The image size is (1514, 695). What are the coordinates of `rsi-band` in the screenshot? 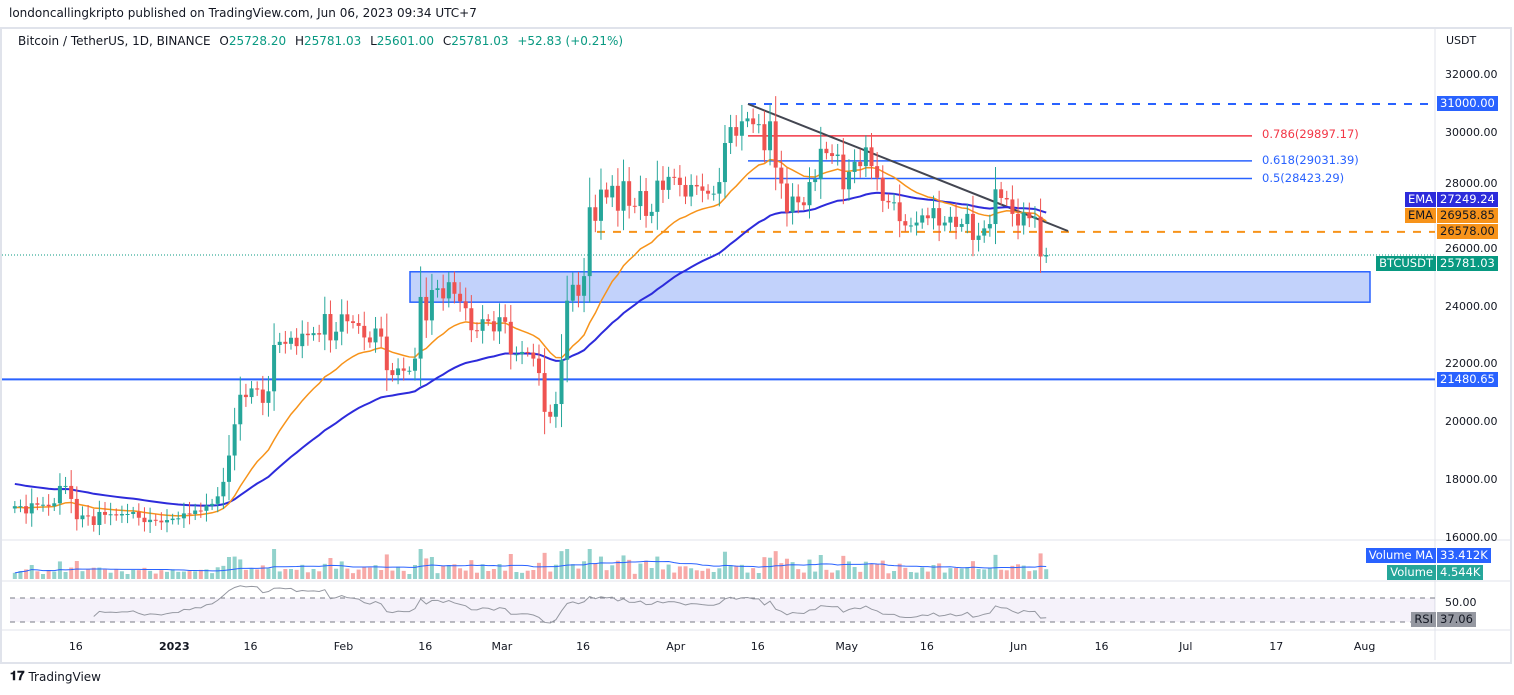 It's located at (722, 610).